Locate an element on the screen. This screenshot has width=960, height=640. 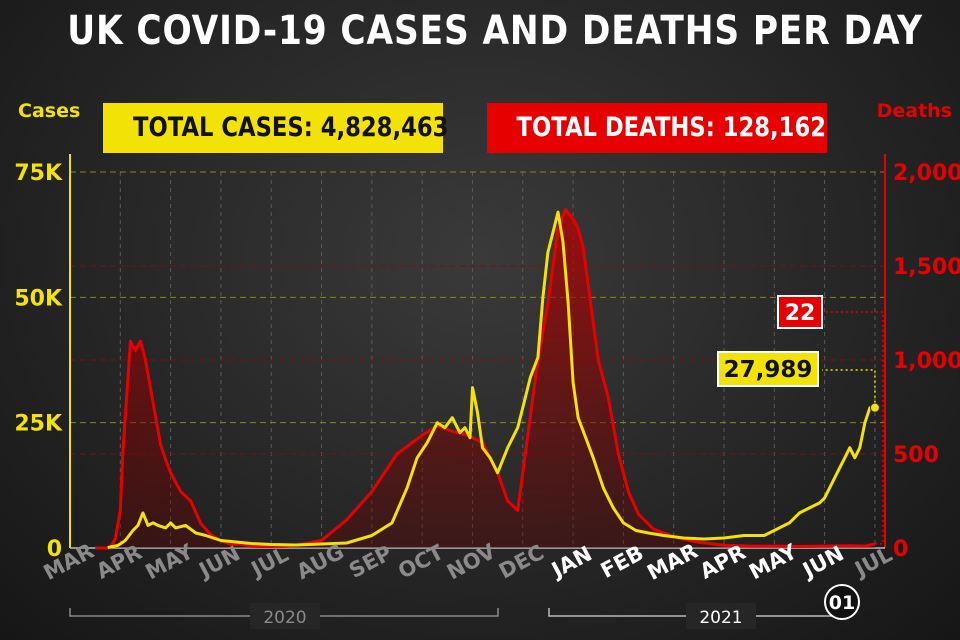
total-cases-box: TOTAL CASES: 4,828,463 is located at coordinates (275, 128).